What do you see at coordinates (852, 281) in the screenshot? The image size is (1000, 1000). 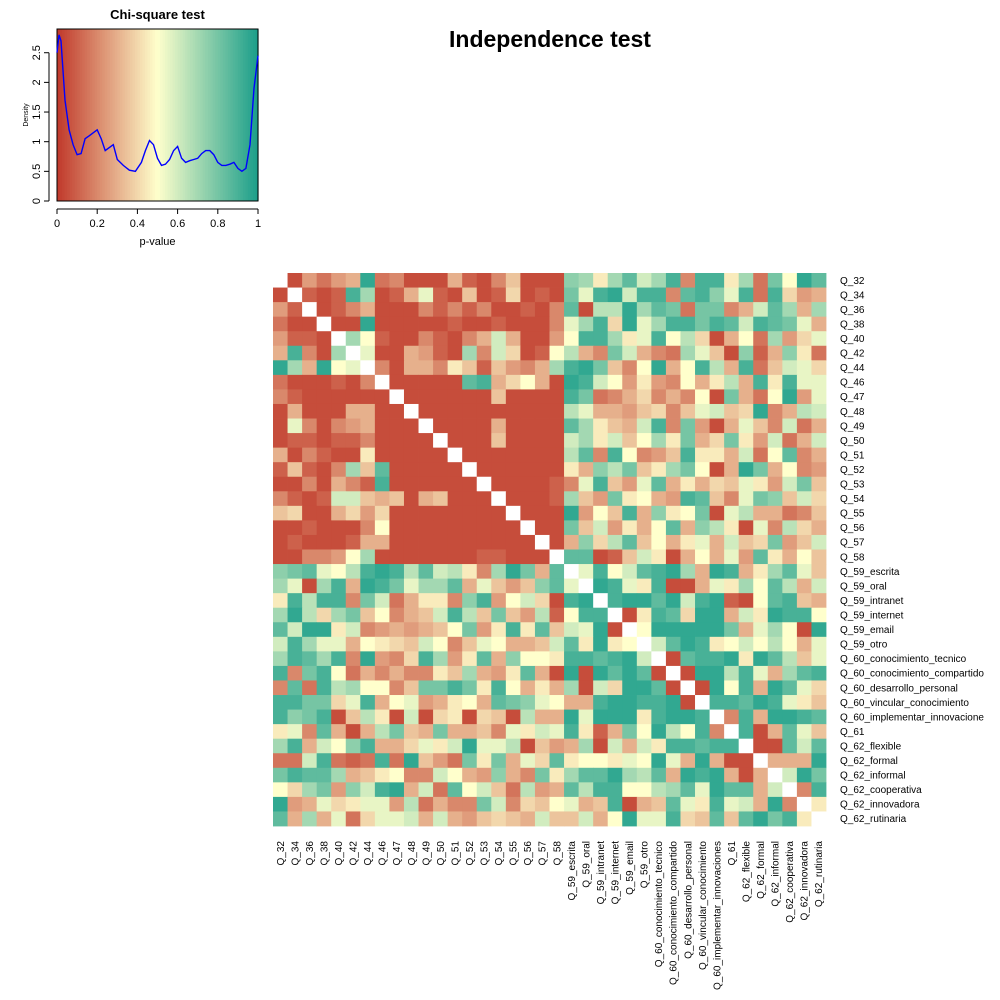 I see `row-label: Q_32` at bounding box center [852, 281].